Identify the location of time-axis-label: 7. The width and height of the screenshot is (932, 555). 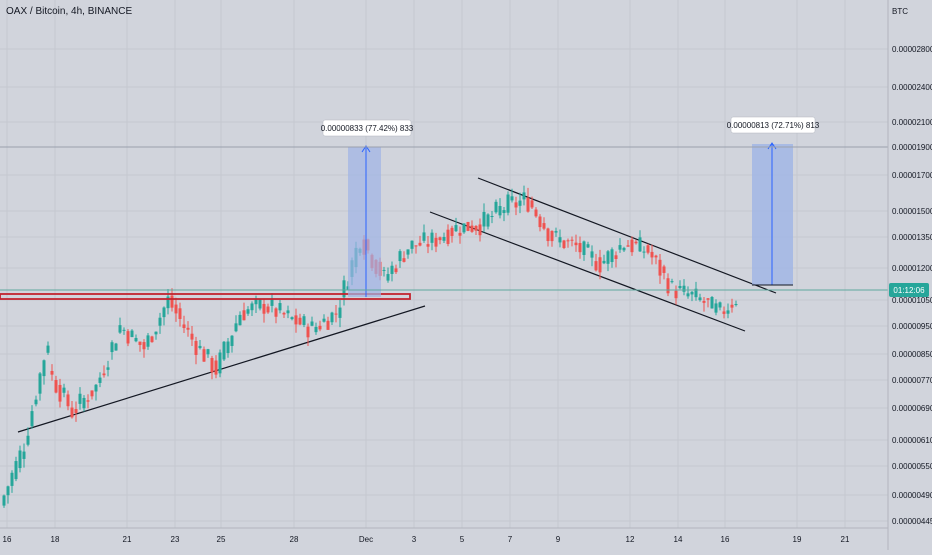
(510, 539).